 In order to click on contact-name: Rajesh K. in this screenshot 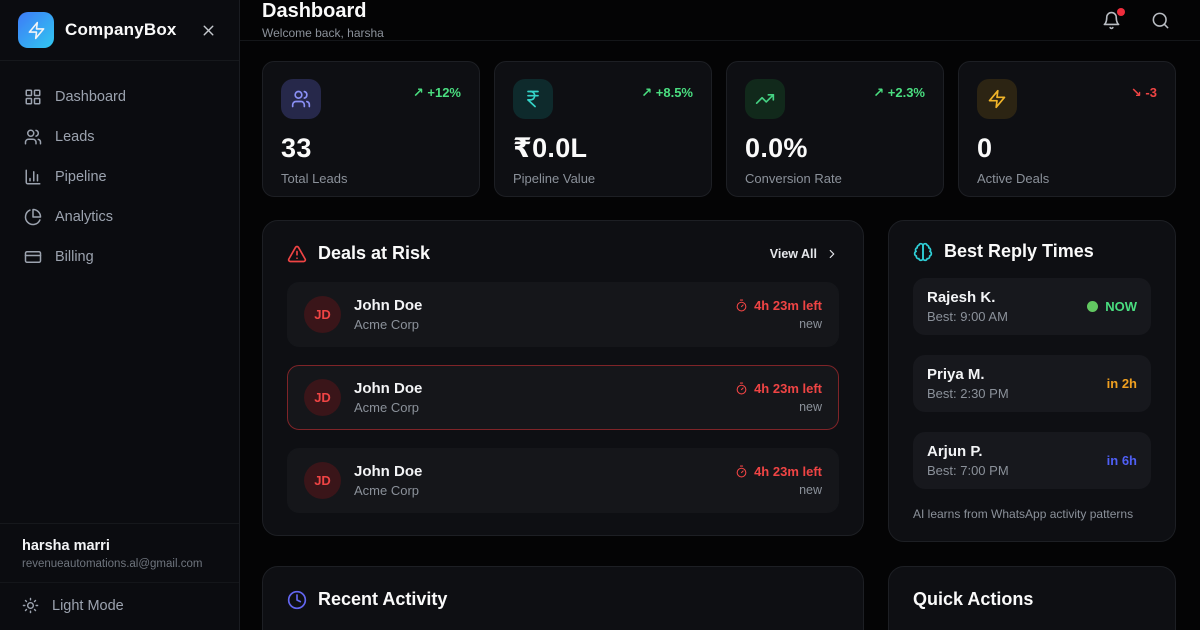, I will do `click(961, 297)`.